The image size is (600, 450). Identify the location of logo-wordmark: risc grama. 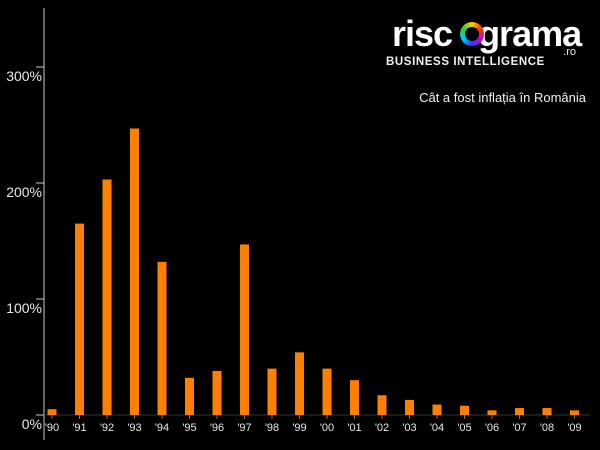
(487, 33).